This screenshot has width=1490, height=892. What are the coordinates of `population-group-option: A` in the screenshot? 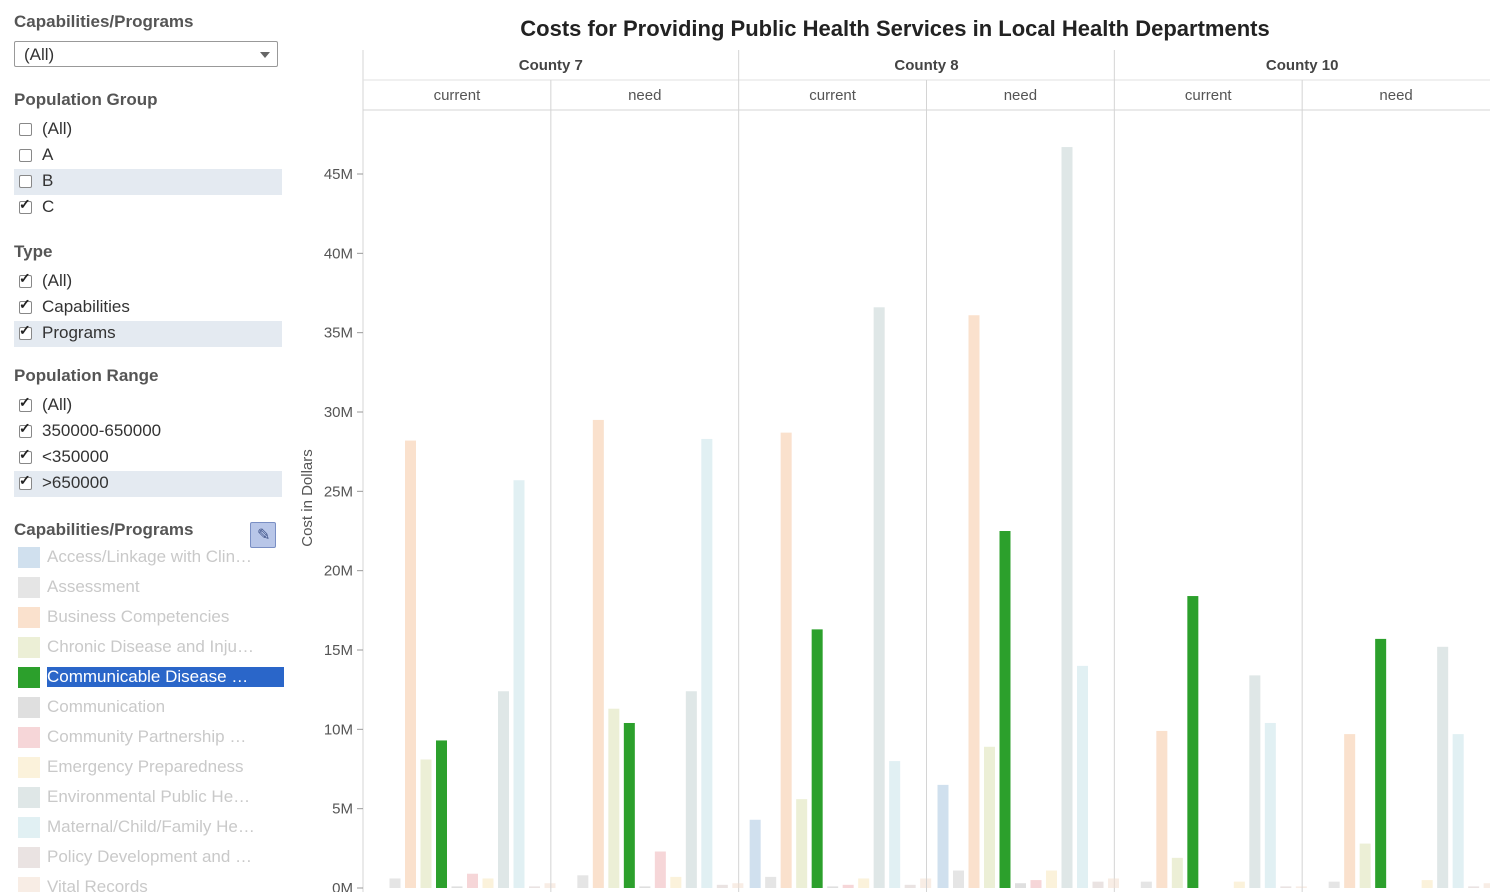 It's located at (148, 156).